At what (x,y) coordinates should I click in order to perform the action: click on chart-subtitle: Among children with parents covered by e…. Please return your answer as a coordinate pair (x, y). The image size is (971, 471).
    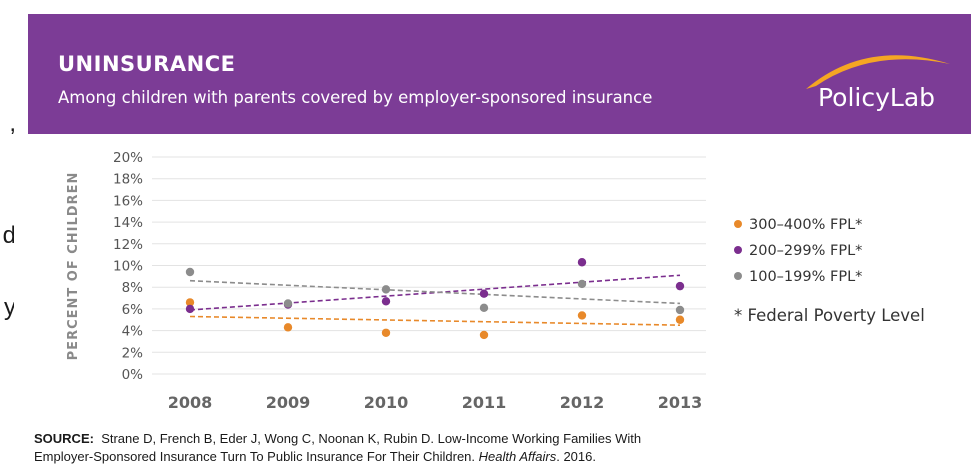
    Looking at the image, I should click on (355, 97).